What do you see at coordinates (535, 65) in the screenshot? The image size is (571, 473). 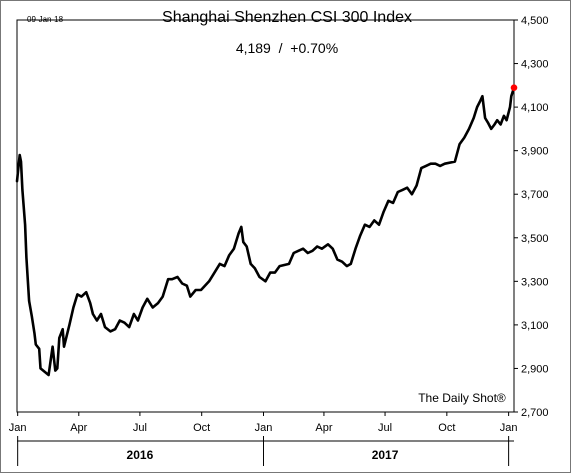 I see `y-tick-label: 4,300` at bounding box center [535, 65].